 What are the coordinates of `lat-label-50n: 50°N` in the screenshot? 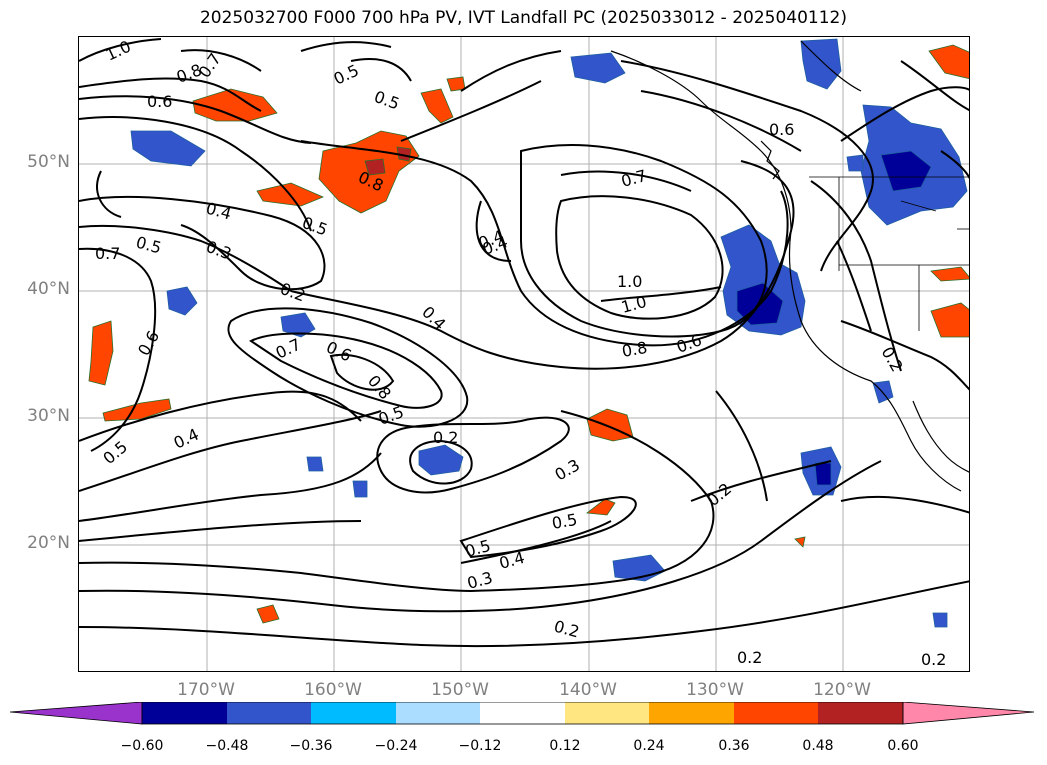 It's located at (48, 162).